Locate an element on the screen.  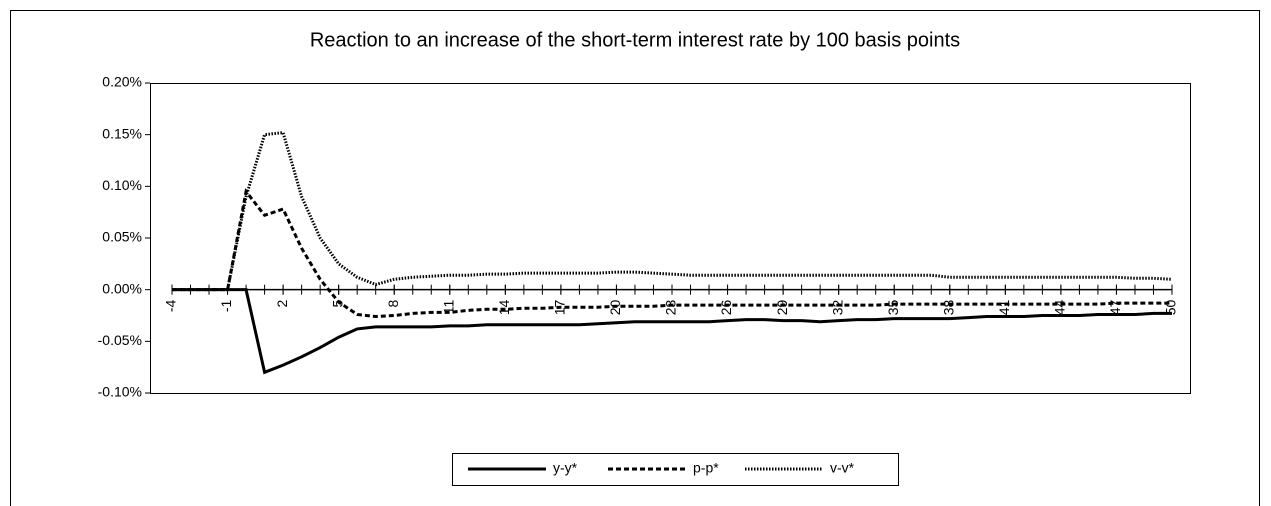
y-tick-label: 0.10% is located at coordinates (122, 185).